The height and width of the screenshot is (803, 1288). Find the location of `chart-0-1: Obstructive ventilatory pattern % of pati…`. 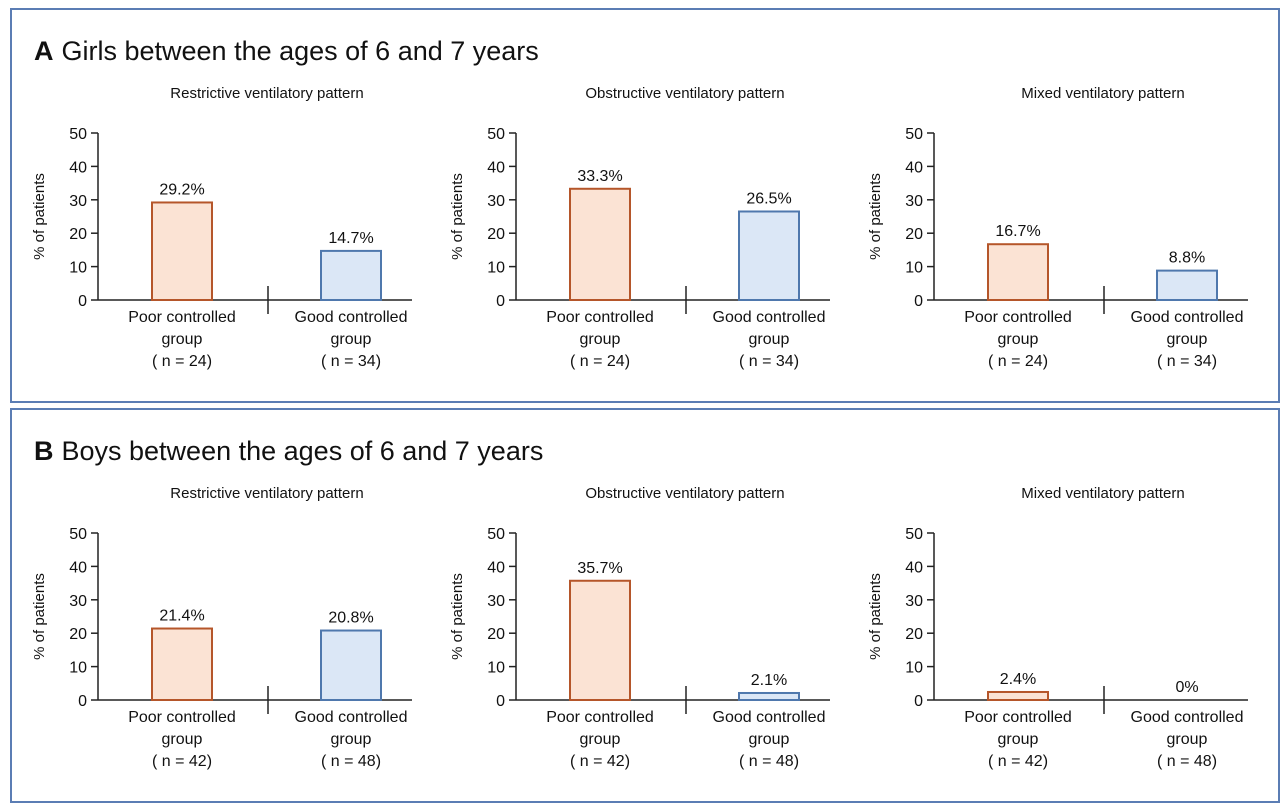

chart-0-1: Obstructive ventilatory pattern % of pati… is located at coordinates (639, 227).